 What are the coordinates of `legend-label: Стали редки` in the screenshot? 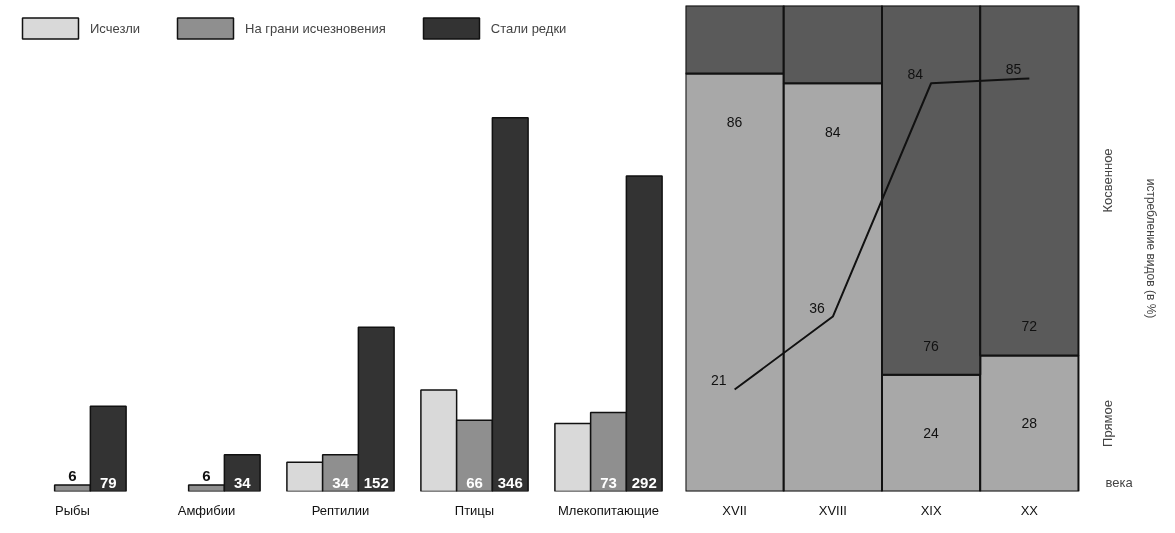 It's located at (528, 28).